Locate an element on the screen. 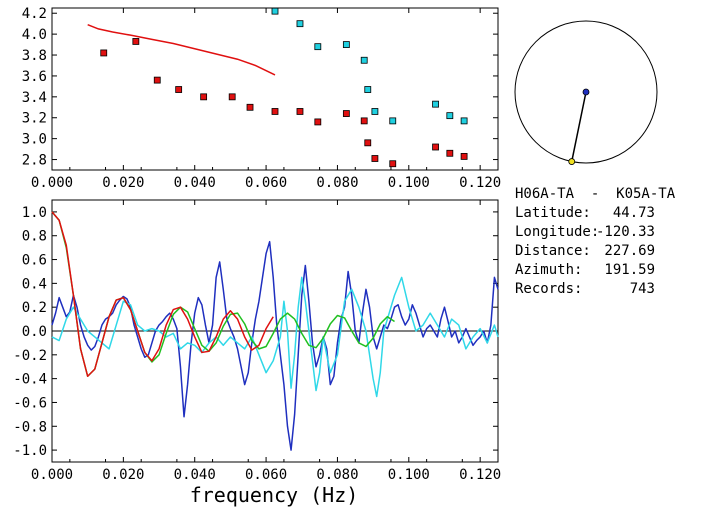  azimuth-line is located at coordinates (579, 126).